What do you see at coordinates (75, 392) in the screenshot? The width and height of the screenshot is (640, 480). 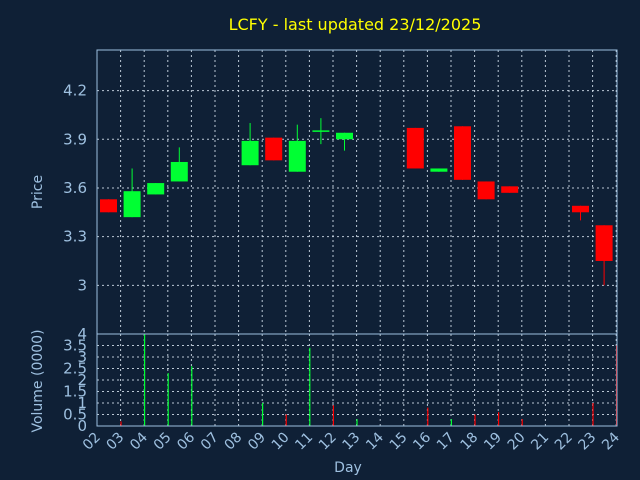 I see `volume-y-tick-label: 1.5` at bounding box center [75, 392].